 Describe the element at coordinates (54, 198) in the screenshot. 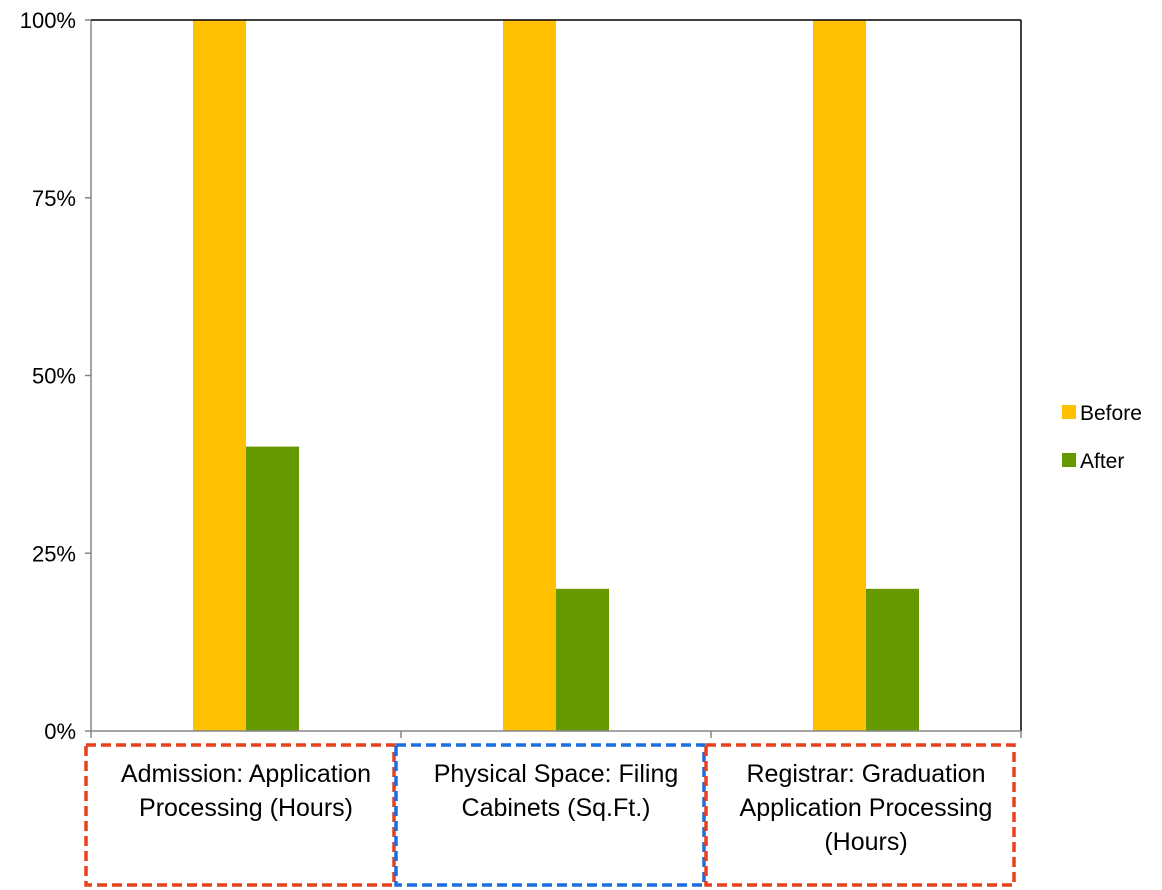

I see `y-tick-label: 75%` at that location.